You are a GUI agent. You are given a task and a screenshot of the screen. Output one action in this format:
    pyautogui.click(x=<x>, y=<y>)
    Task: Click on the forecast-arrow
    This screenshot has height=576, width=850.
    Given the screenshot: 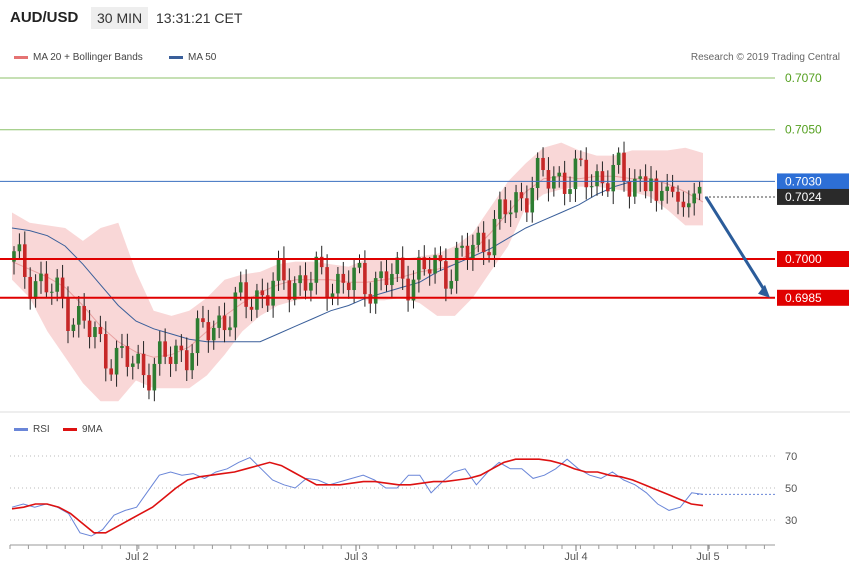 What is the action you would take?
    pyautogui.click(x=736, y=245)
    